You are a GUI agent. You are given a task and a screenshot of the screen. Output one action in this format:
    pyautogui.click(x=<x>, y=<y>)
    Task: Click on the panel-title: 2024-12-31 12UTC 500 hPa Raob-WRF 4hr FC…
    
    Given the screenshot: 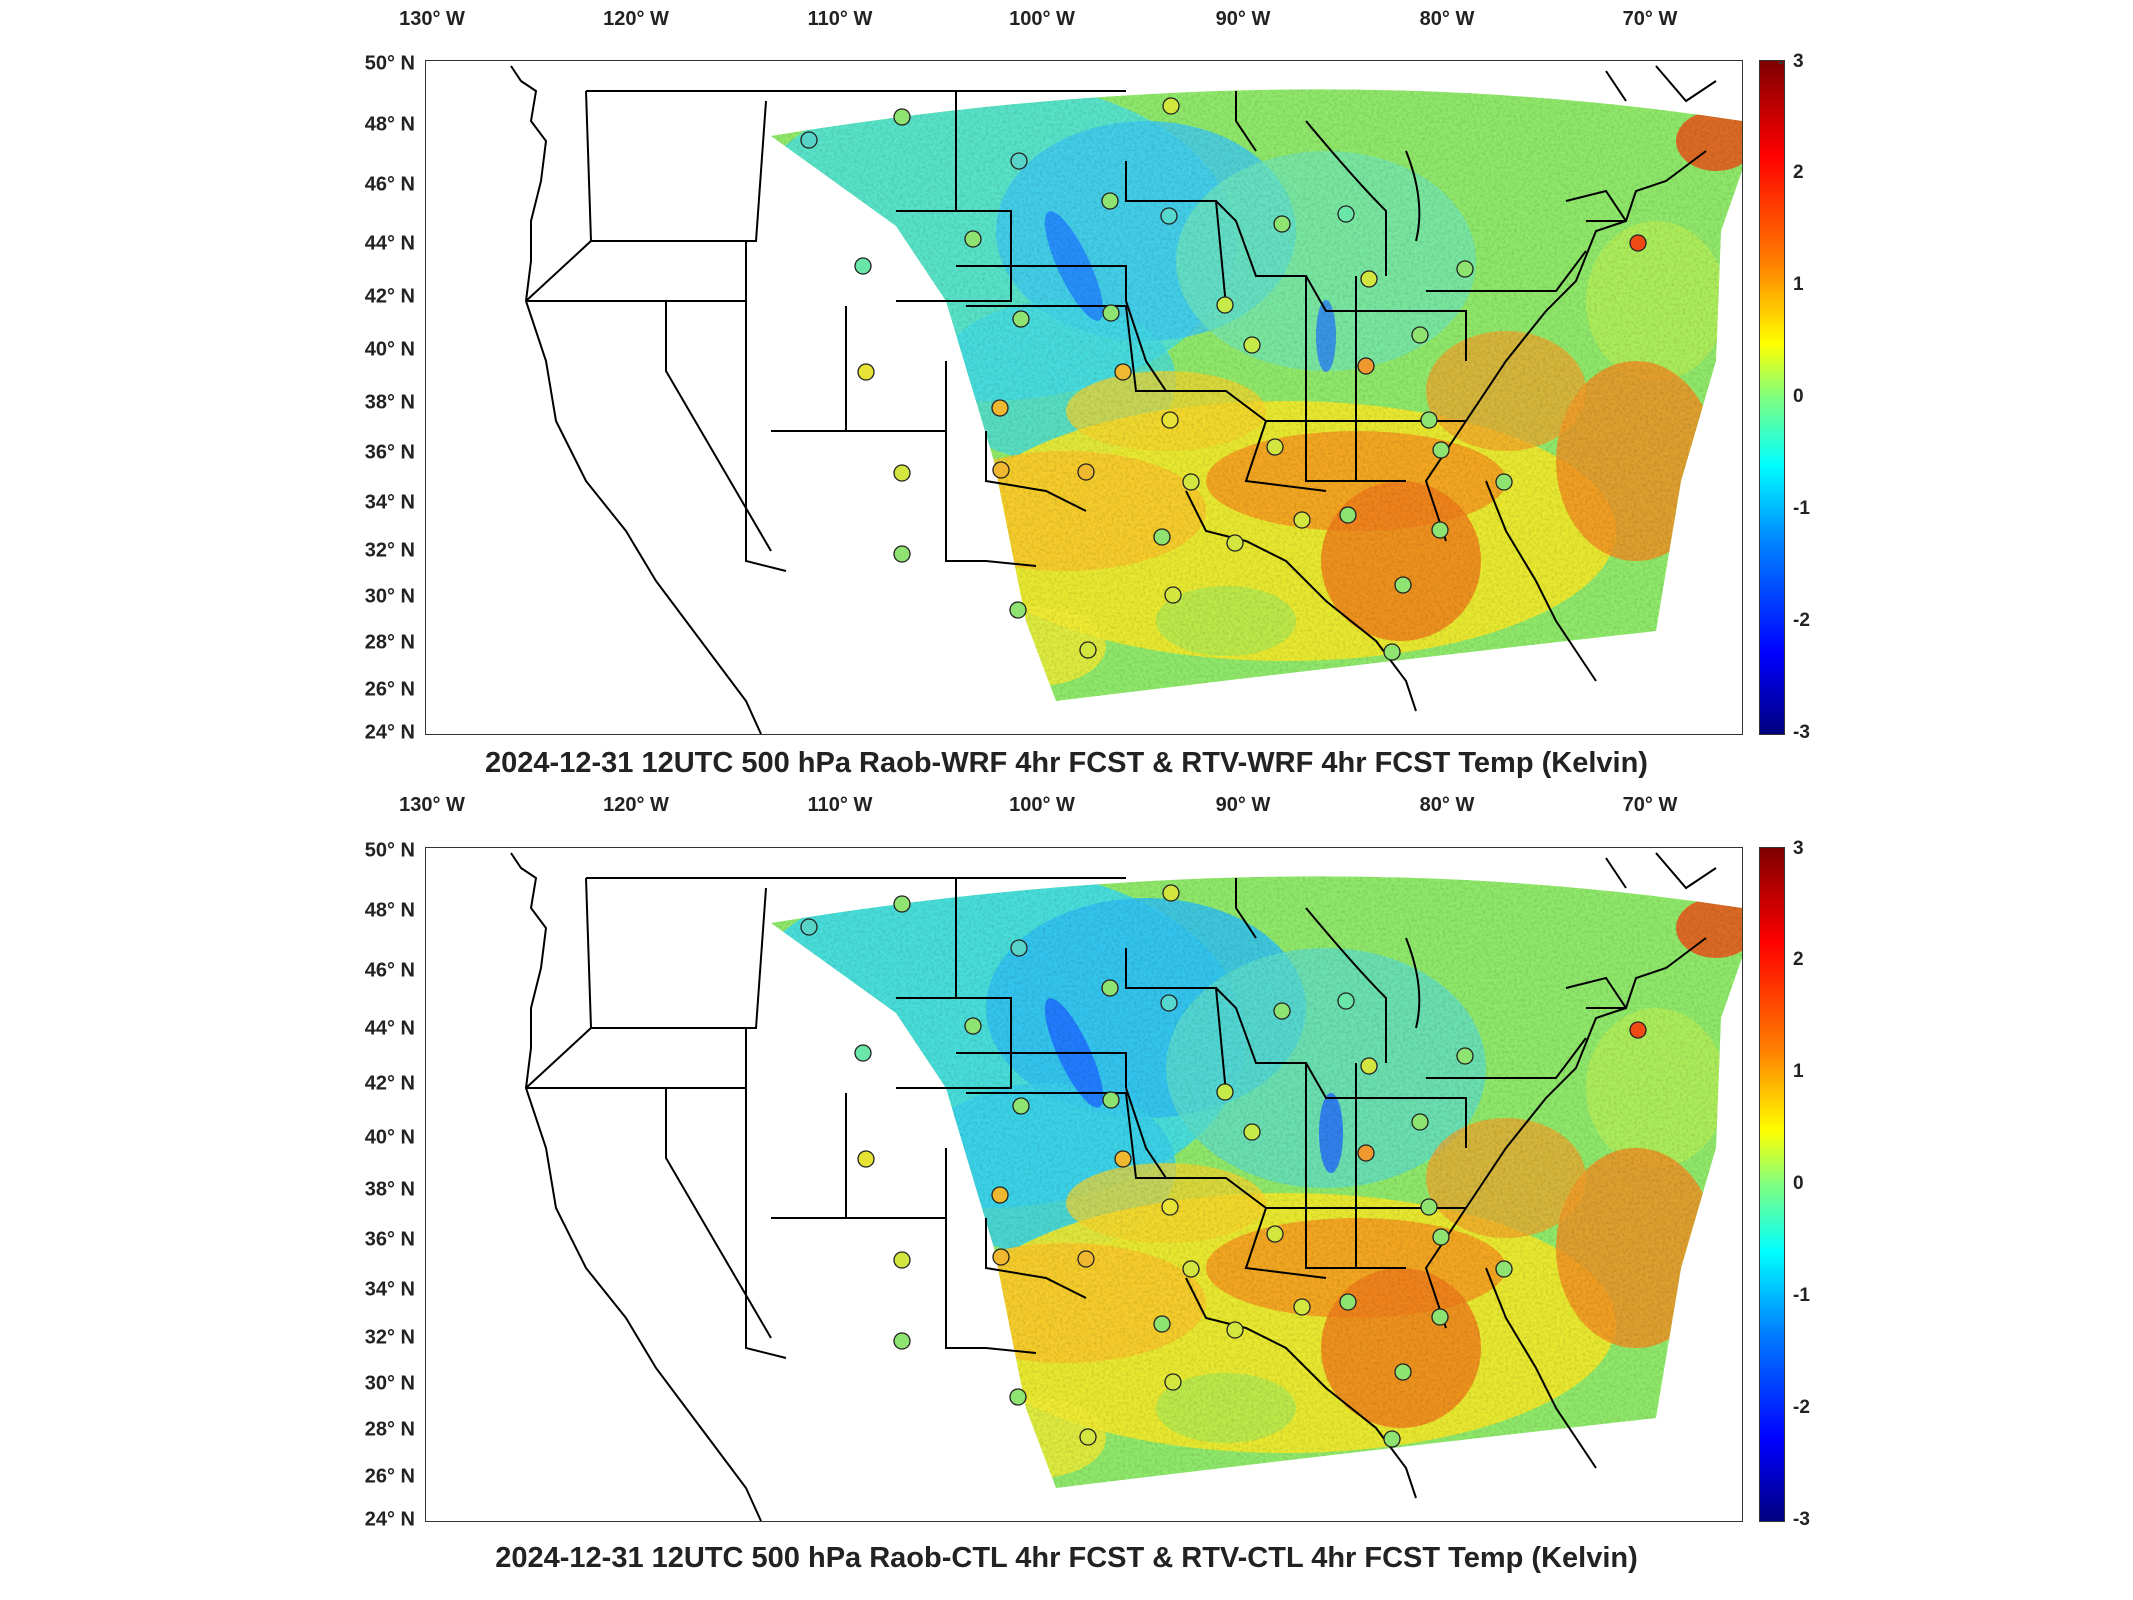 What is the action you would take?
    pyautogui.click(x=1066, y=763)
    